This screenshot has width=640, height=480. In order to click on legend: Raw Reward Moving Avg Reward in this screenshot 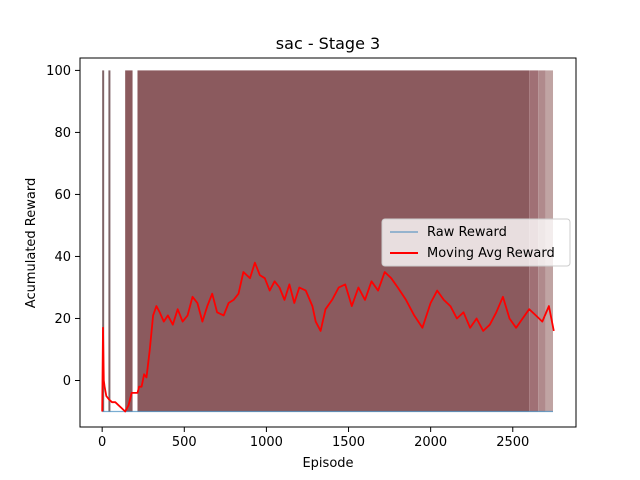, I will do `click(476, 242)`.